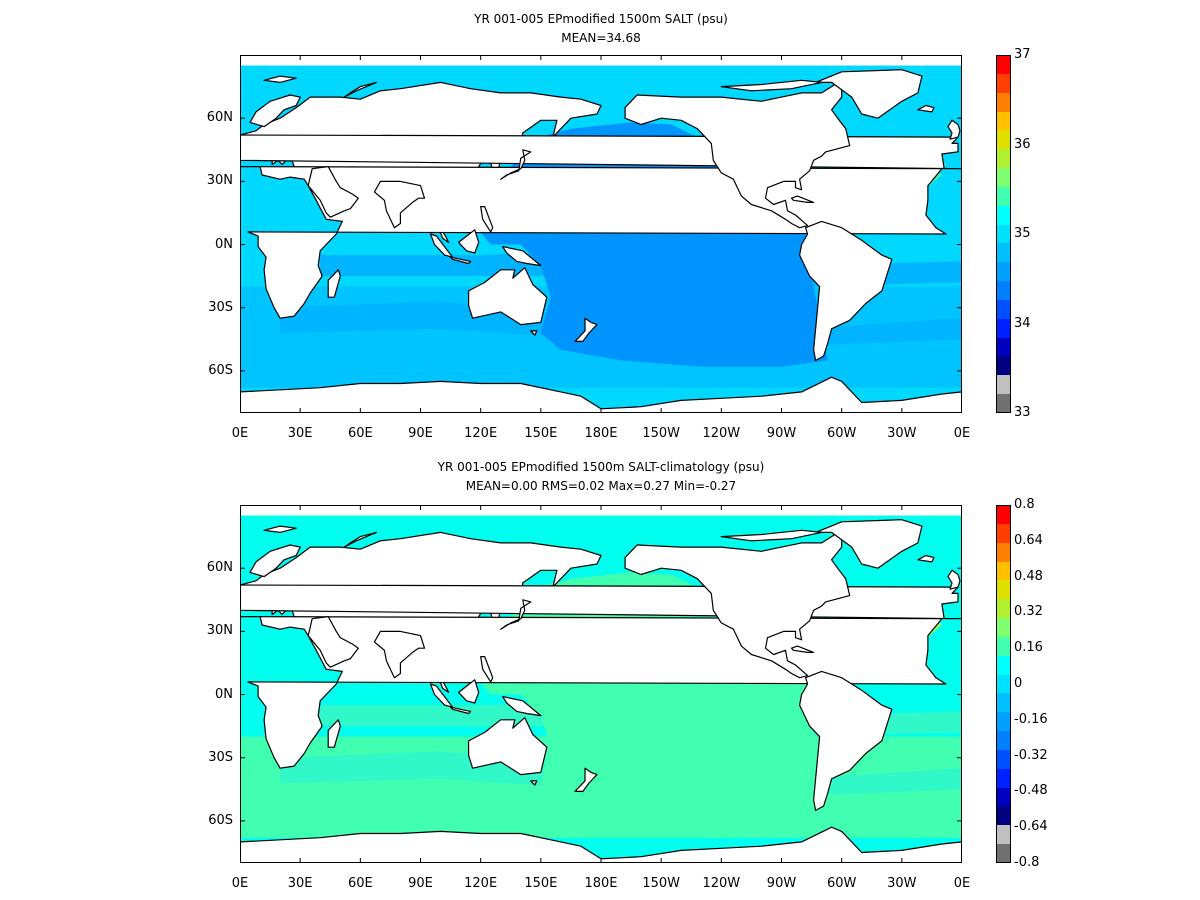  What do you see at coordinates (334, 733) in the screenshot?
I see `landmass-madagascar` at bounding box center [334, 733].